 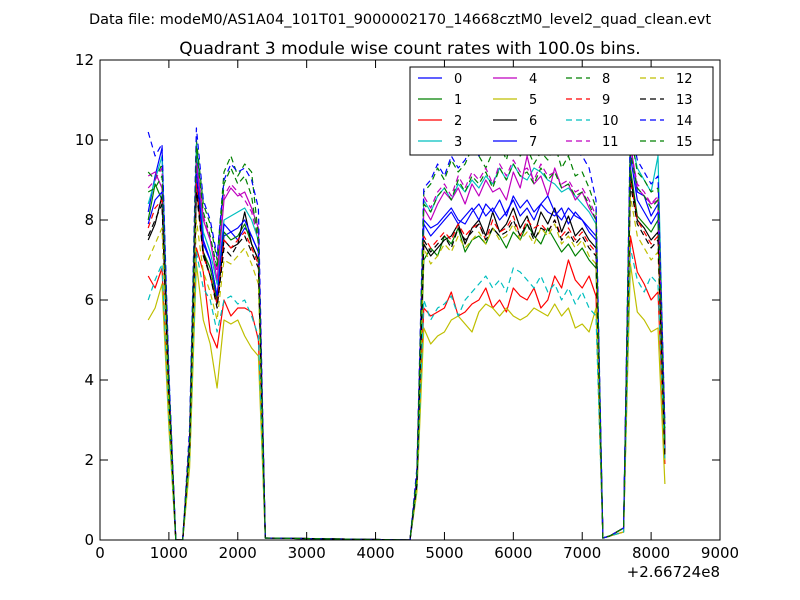 I want to click on legend-label-3: 3, so click(x=458, y=142).